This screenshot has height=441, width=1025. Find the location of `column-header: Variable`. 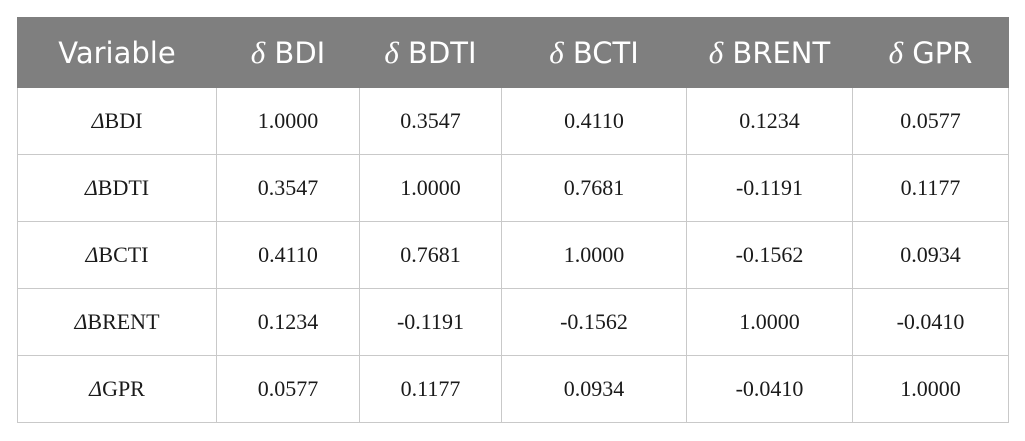

column-header: Variable is located at coordinates (117, 52).